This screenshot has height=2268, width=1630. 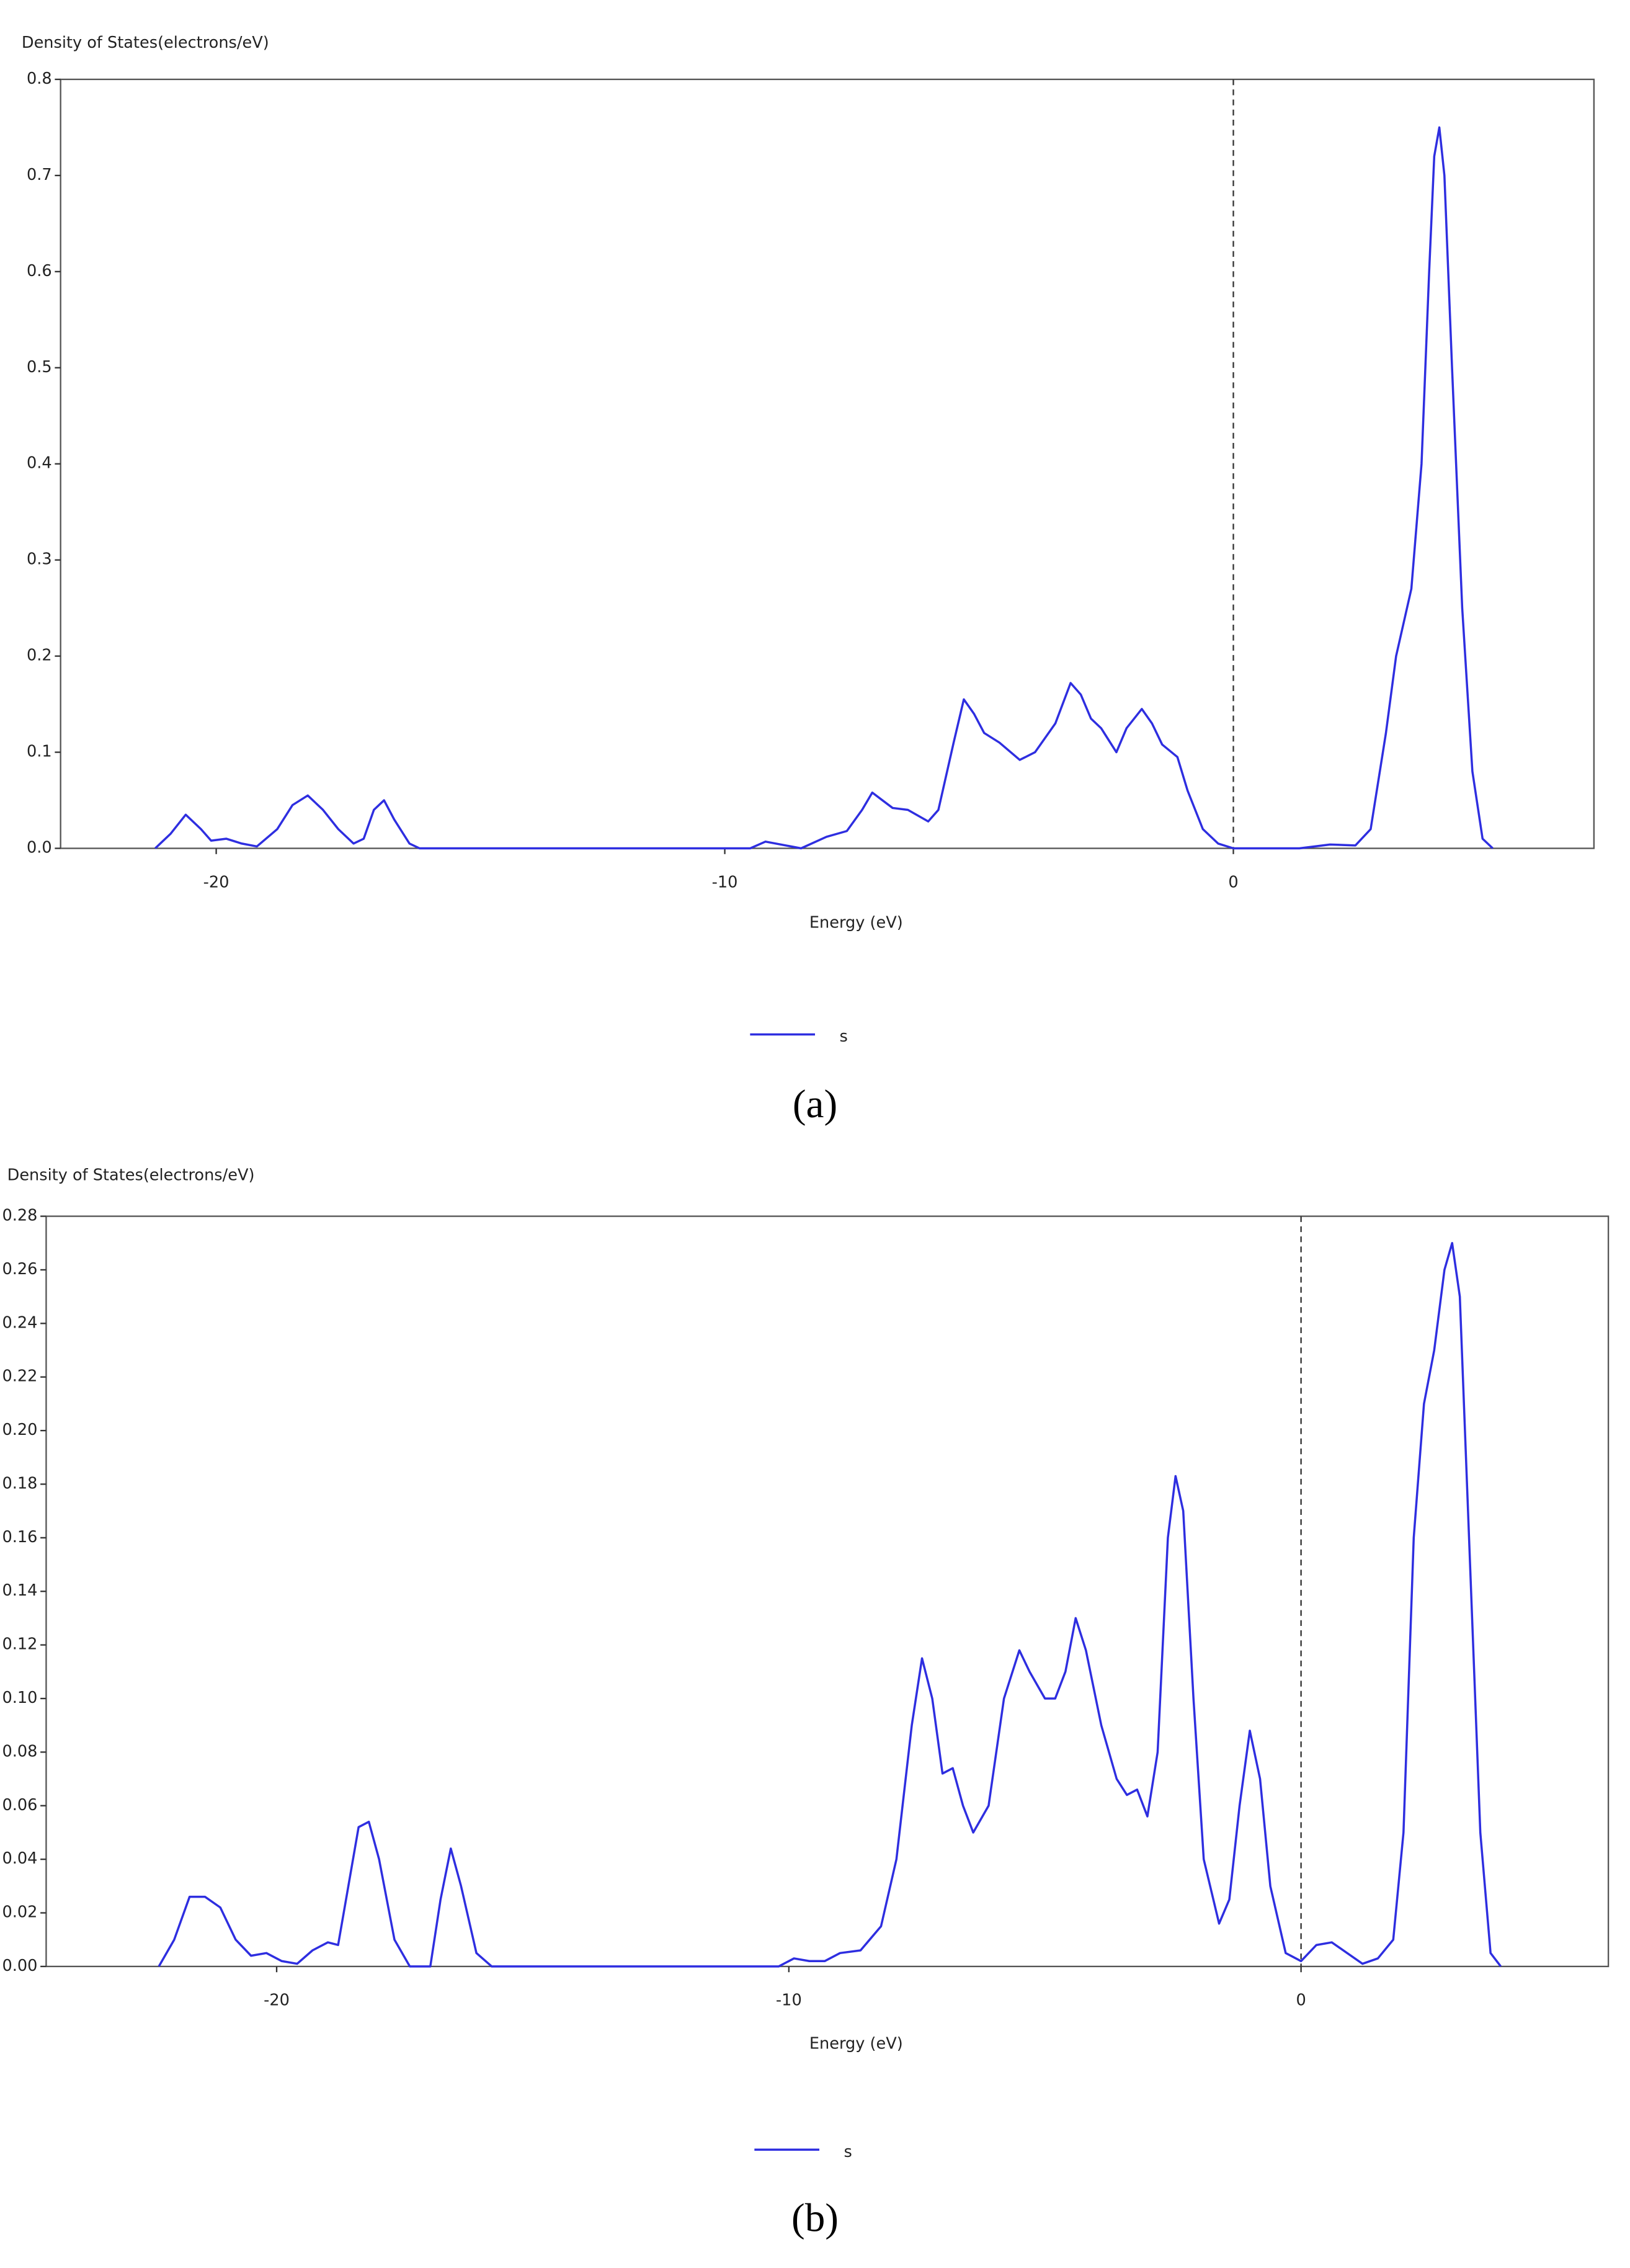 I want to click on y-tick-label: 0.06, so click(x=20, y=1805).